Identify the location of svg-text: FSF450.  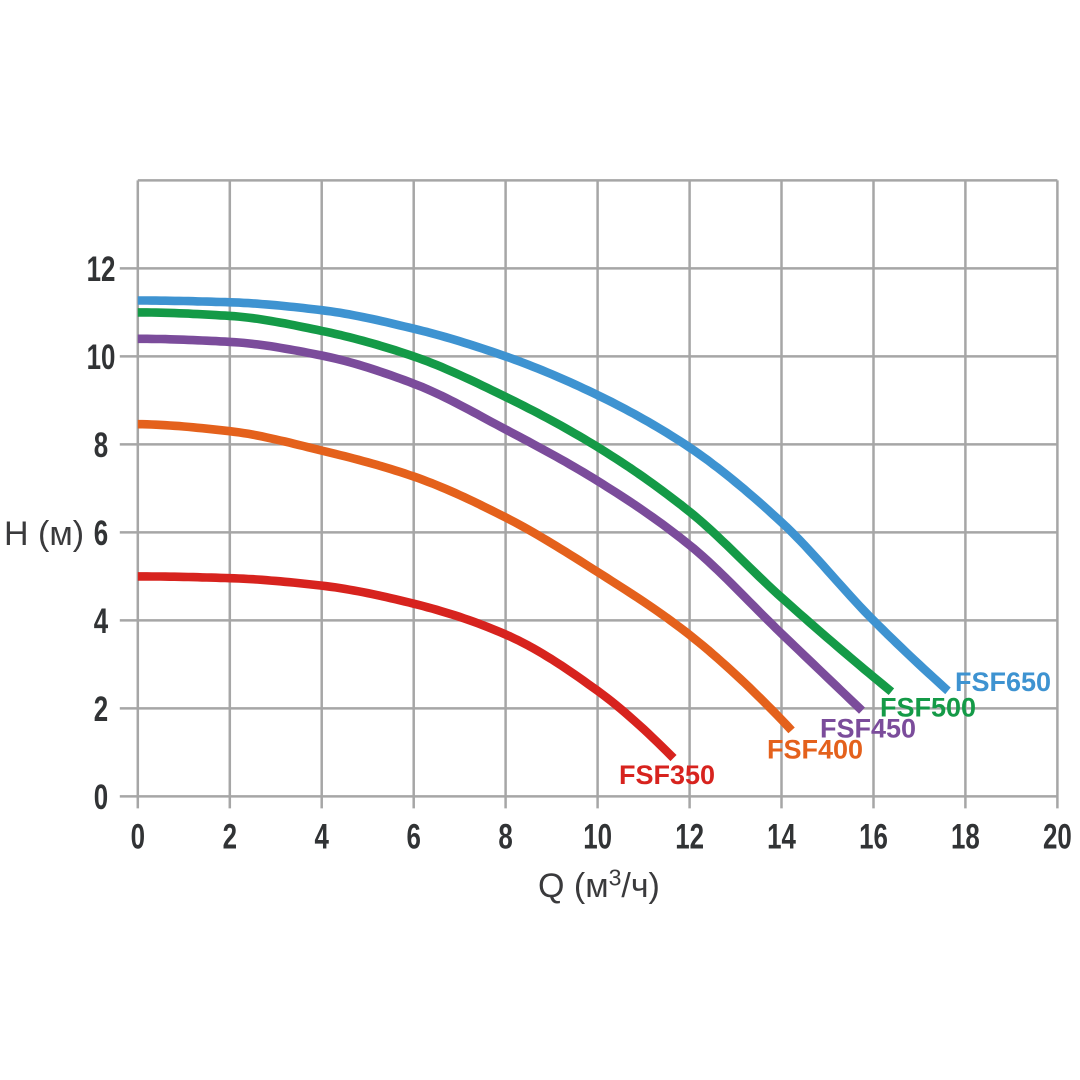
(868, 728).